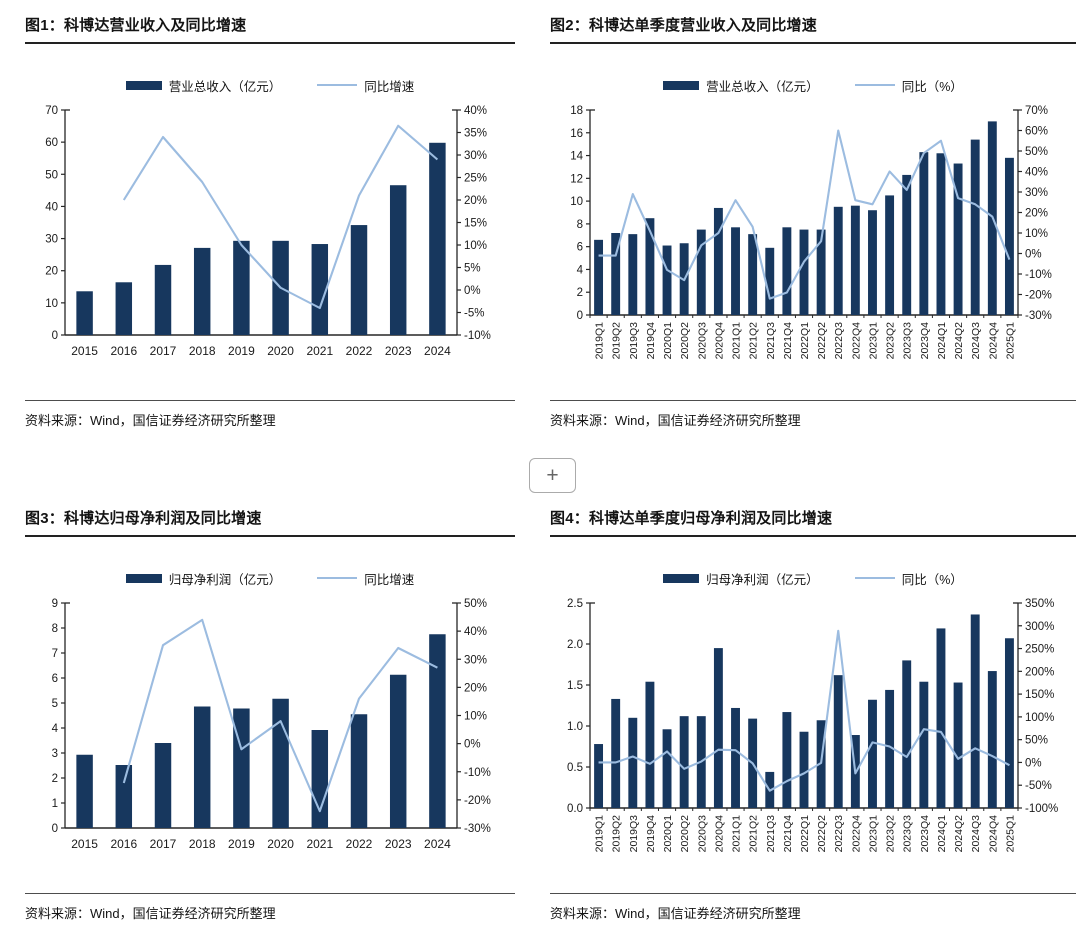 This screenshot has width=1080, height=935. Describe the element at coordinates (580, 293) in the screenshot. I see `svg-text: 2` at that location.